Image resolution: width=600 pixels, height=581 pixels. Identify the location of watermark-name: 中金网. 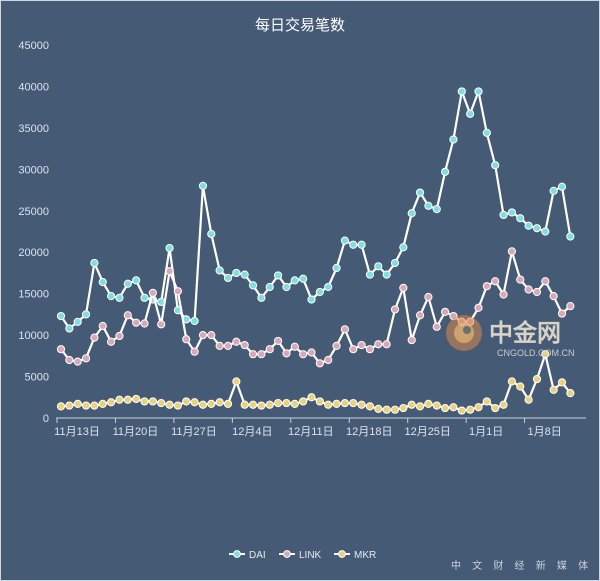
(525, 333).